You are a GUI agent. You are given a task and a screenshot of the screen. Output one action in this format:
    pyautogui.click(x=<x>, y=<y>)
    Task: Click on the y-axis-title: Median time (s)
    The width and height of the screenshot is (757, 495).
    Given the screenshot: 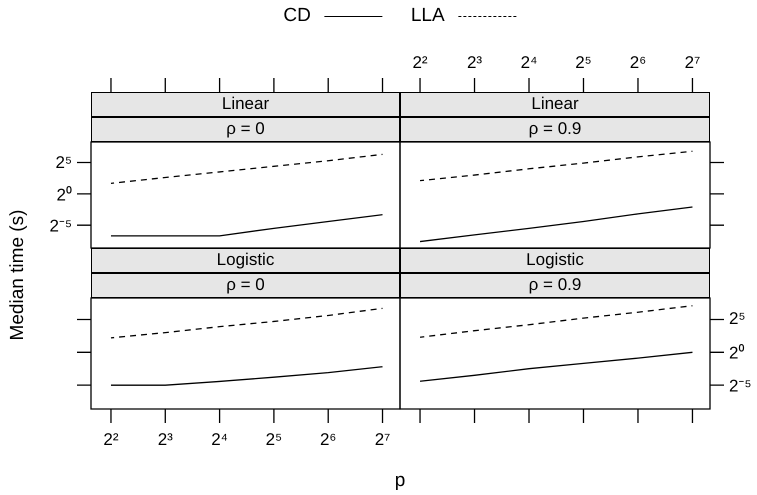 What is the action you would take?
    pyautogui.click(x=18, y=275)
    